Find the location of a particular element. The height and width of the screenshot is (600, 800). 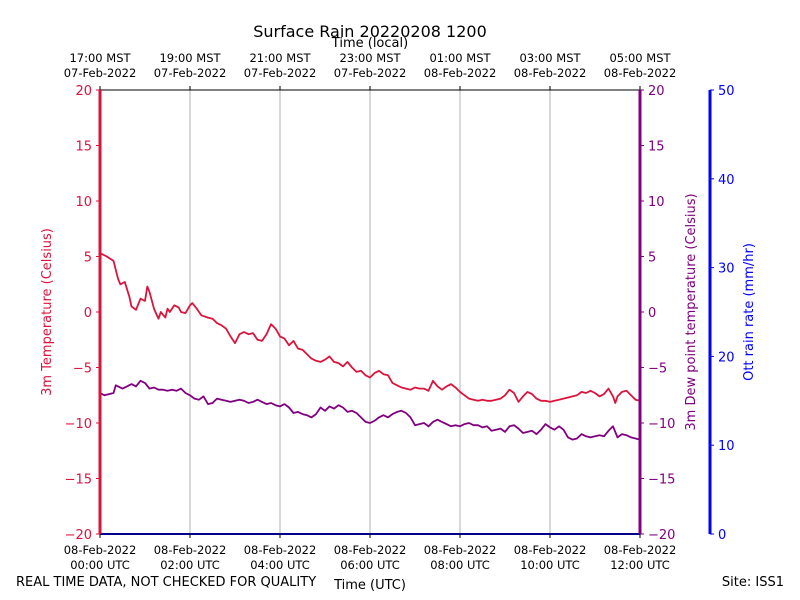

rain-tick-label: 40 is located at coordinates (726, 180).